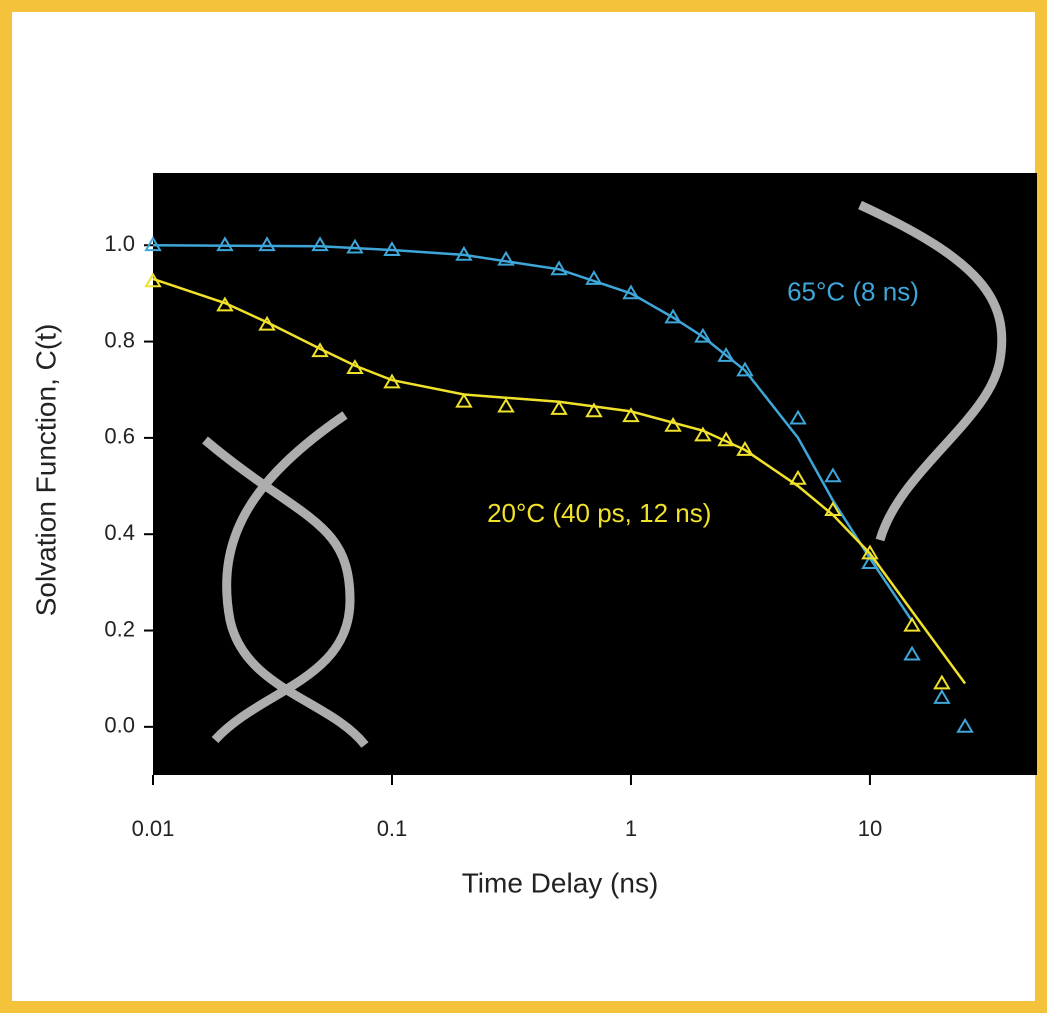 This screenshot has width=1047, height=1013. I want to click on annotation: 20°C (40 ps, 12 ns), so click(599, 513).